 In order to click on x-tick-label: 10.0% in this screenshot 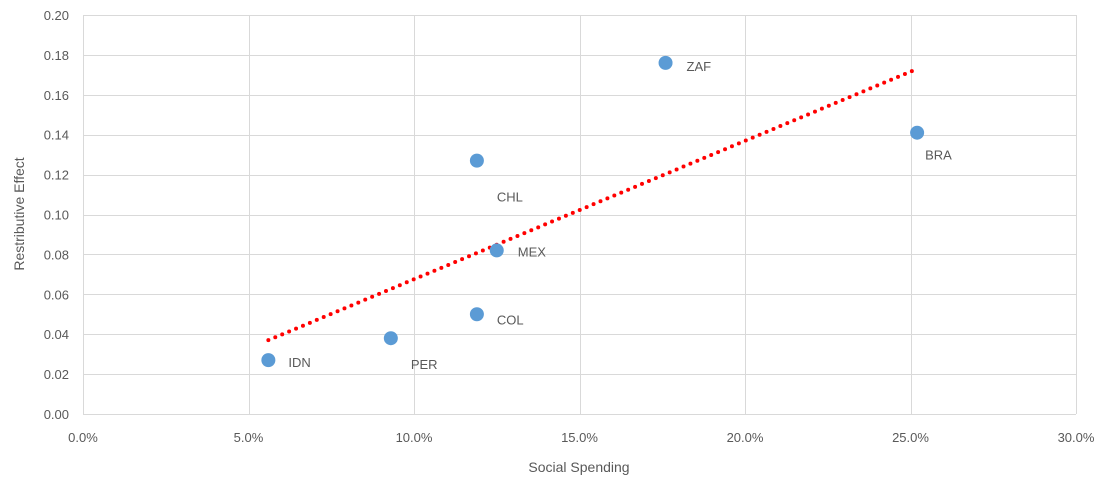, I will do `click(414, 437)`.